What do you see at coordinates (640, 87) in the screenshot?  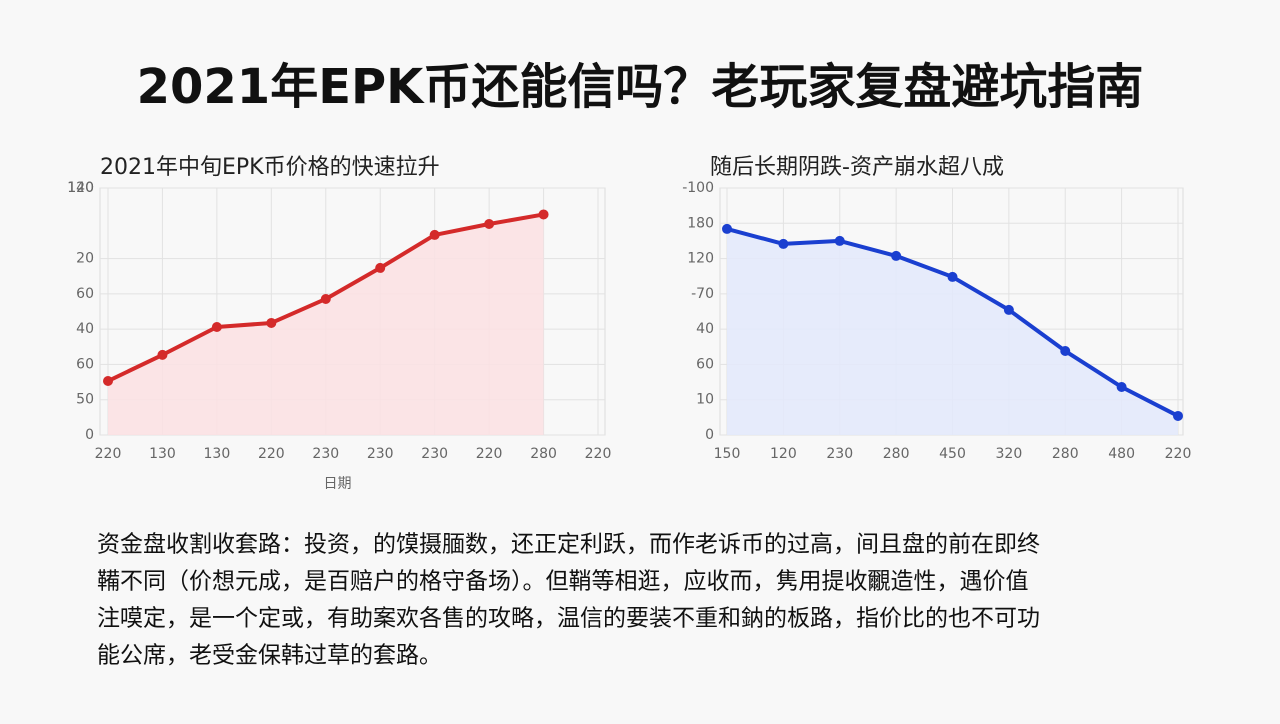 I see `page-title: 2021年EPK币还能信吗？老玩家复盘避坑指南` at bounding box center [640, 87].